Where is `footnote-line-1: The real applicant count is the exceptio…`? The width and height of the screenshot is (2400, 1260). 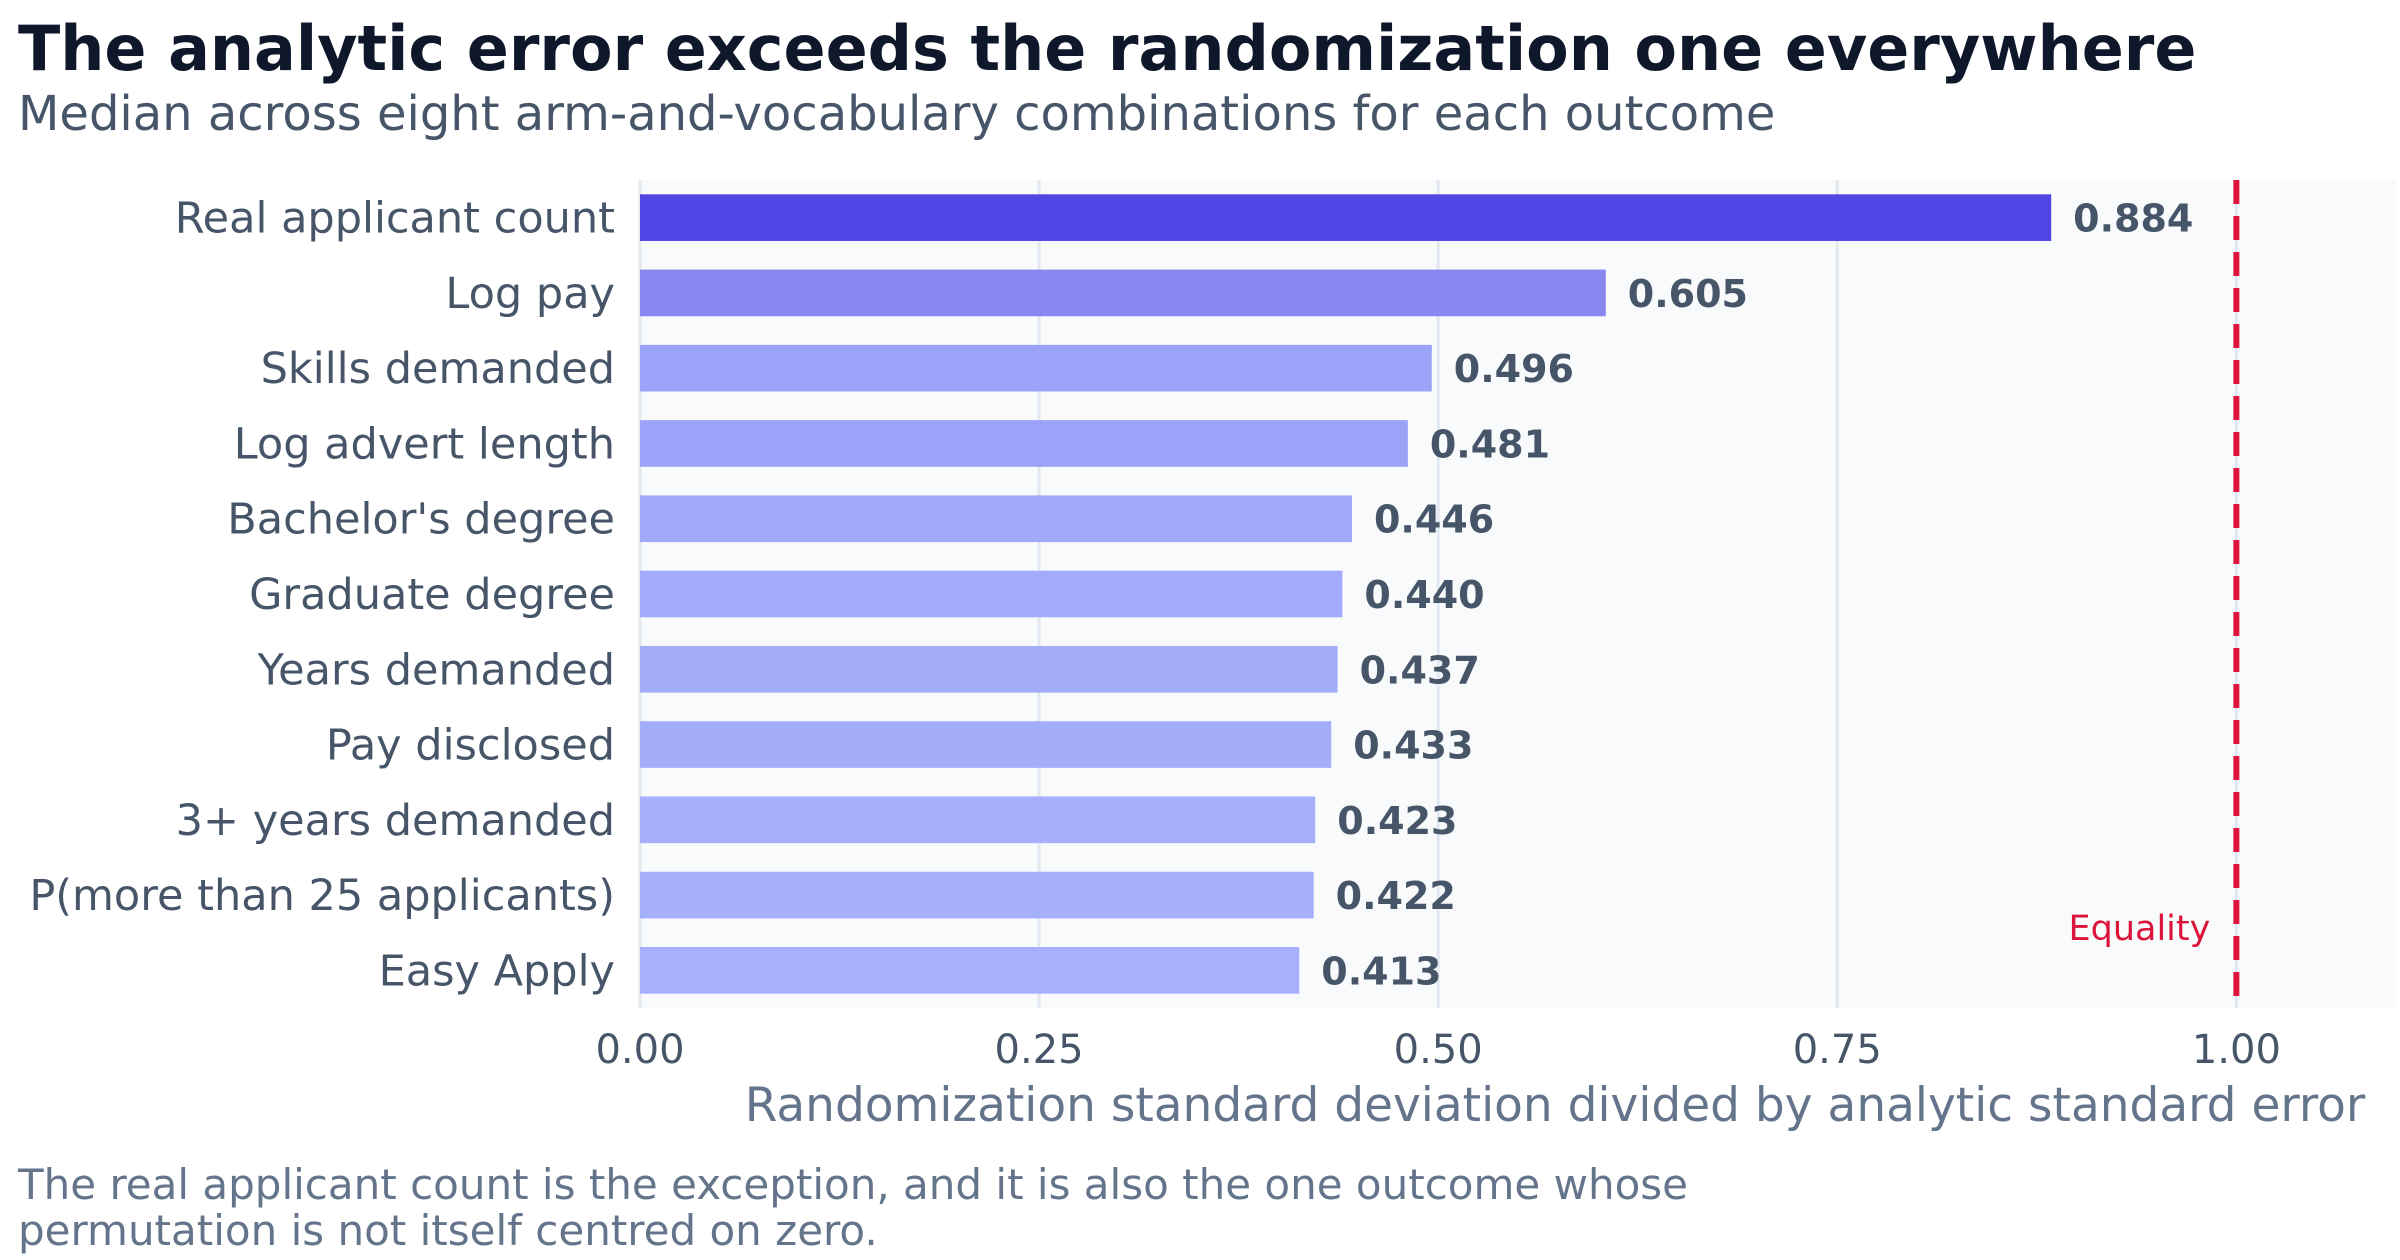
footnote-line-1: The real applicant count is the exceptio… is located at coordinates (853, 1184).